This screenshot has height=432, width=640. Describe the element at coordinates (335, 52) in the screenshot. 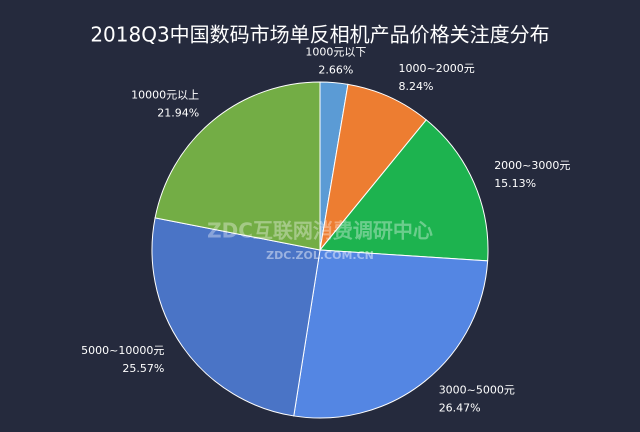

I see `slice-label: 1000元以下` at that location.